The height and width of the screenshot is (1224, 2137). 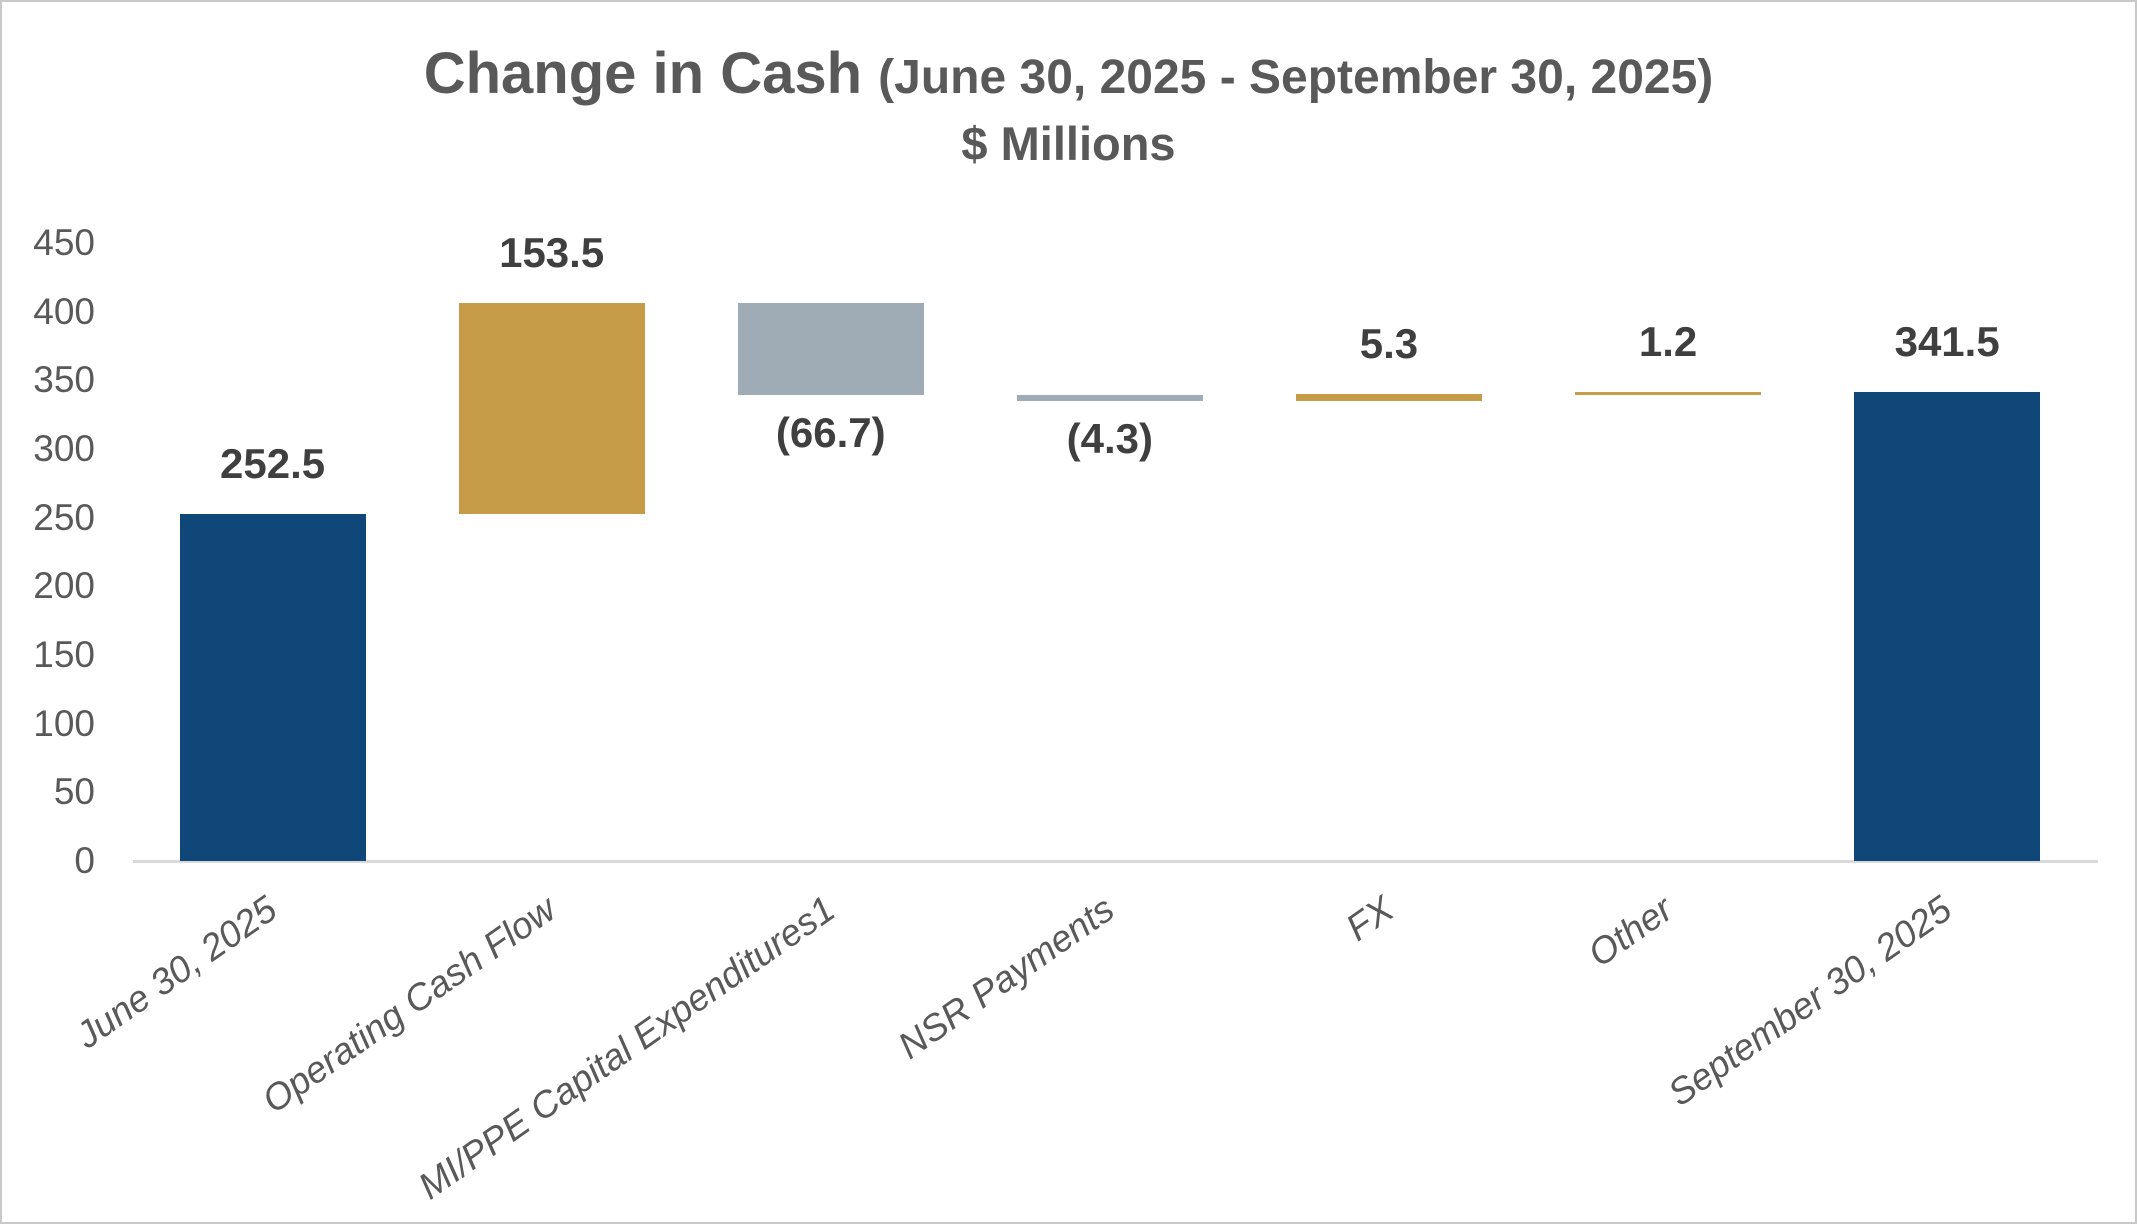 I want to click on y-axis-tick-label: 400, so click(x=64, y=311).